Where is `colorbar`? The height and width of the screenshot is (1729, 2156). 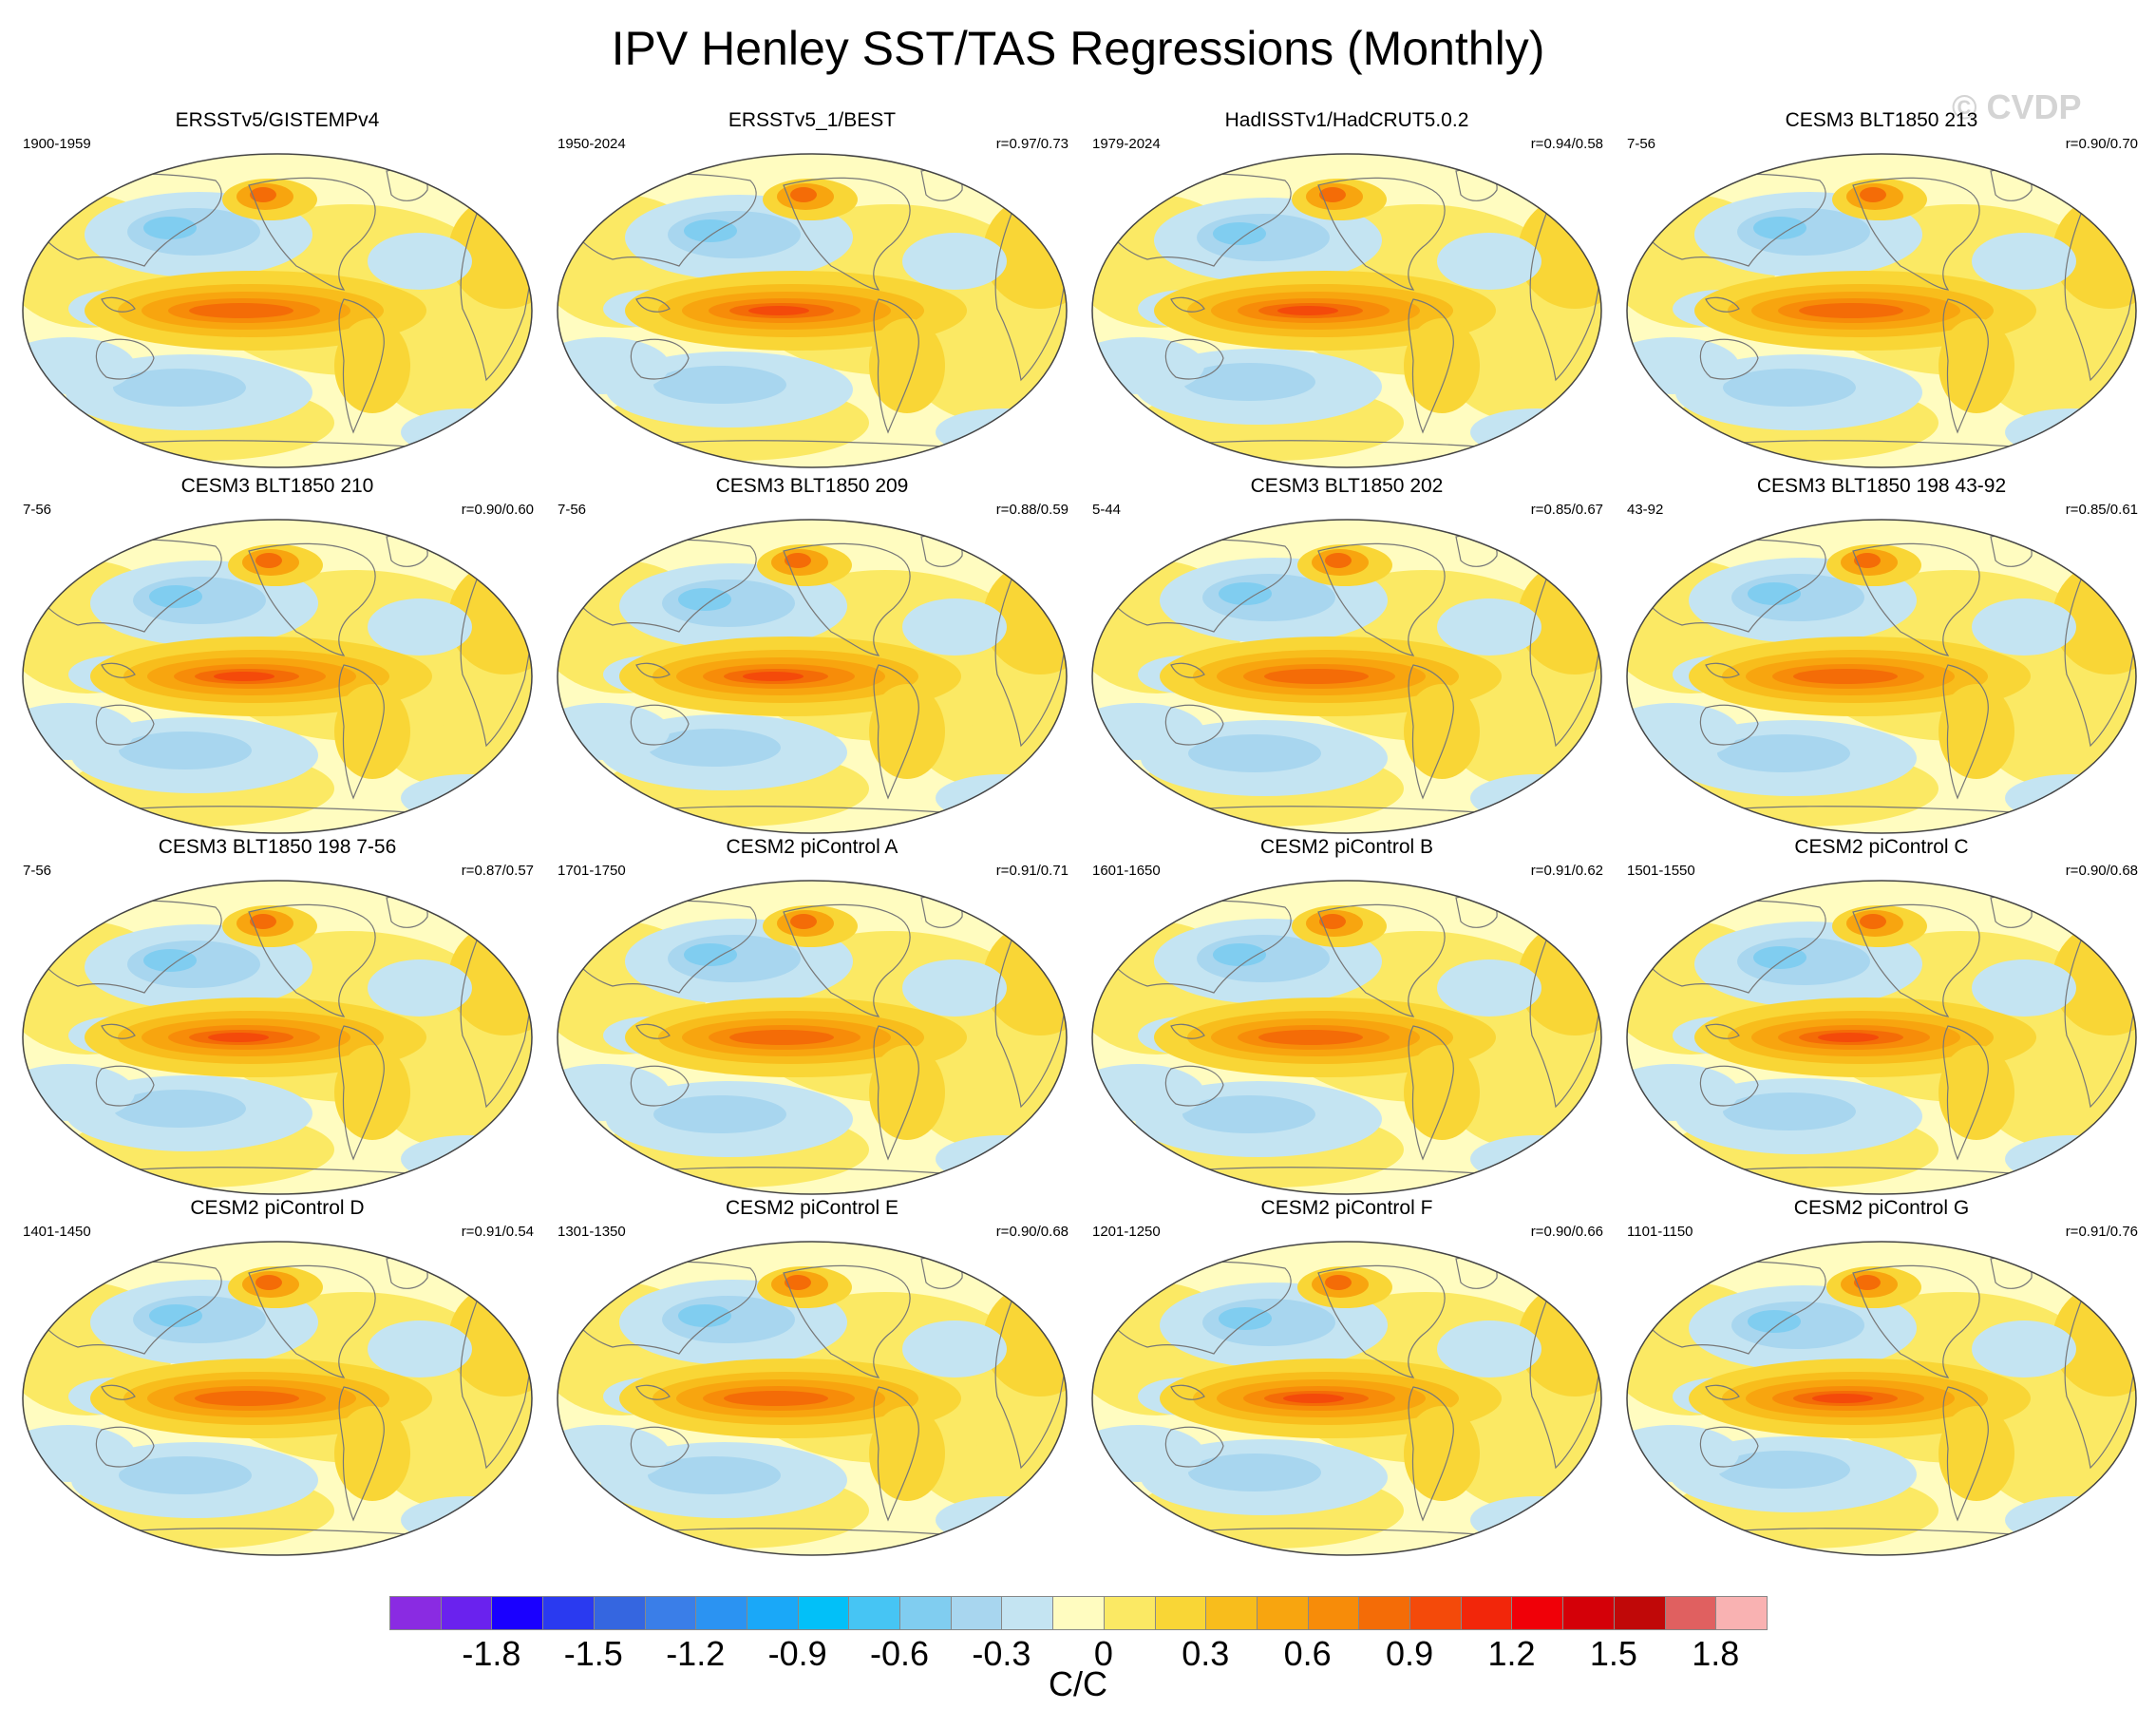 colorbar is located at coordinates (1078, 1613).